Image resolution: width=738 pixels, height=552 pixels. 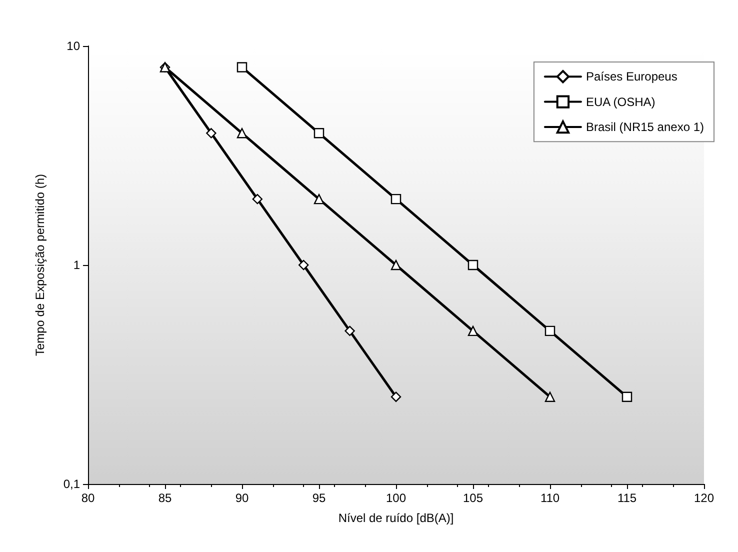 What do you see at coordinates (319, 498) in the screenshot?
I see `x-tick-label: 95` at bounding box center [319, 498].